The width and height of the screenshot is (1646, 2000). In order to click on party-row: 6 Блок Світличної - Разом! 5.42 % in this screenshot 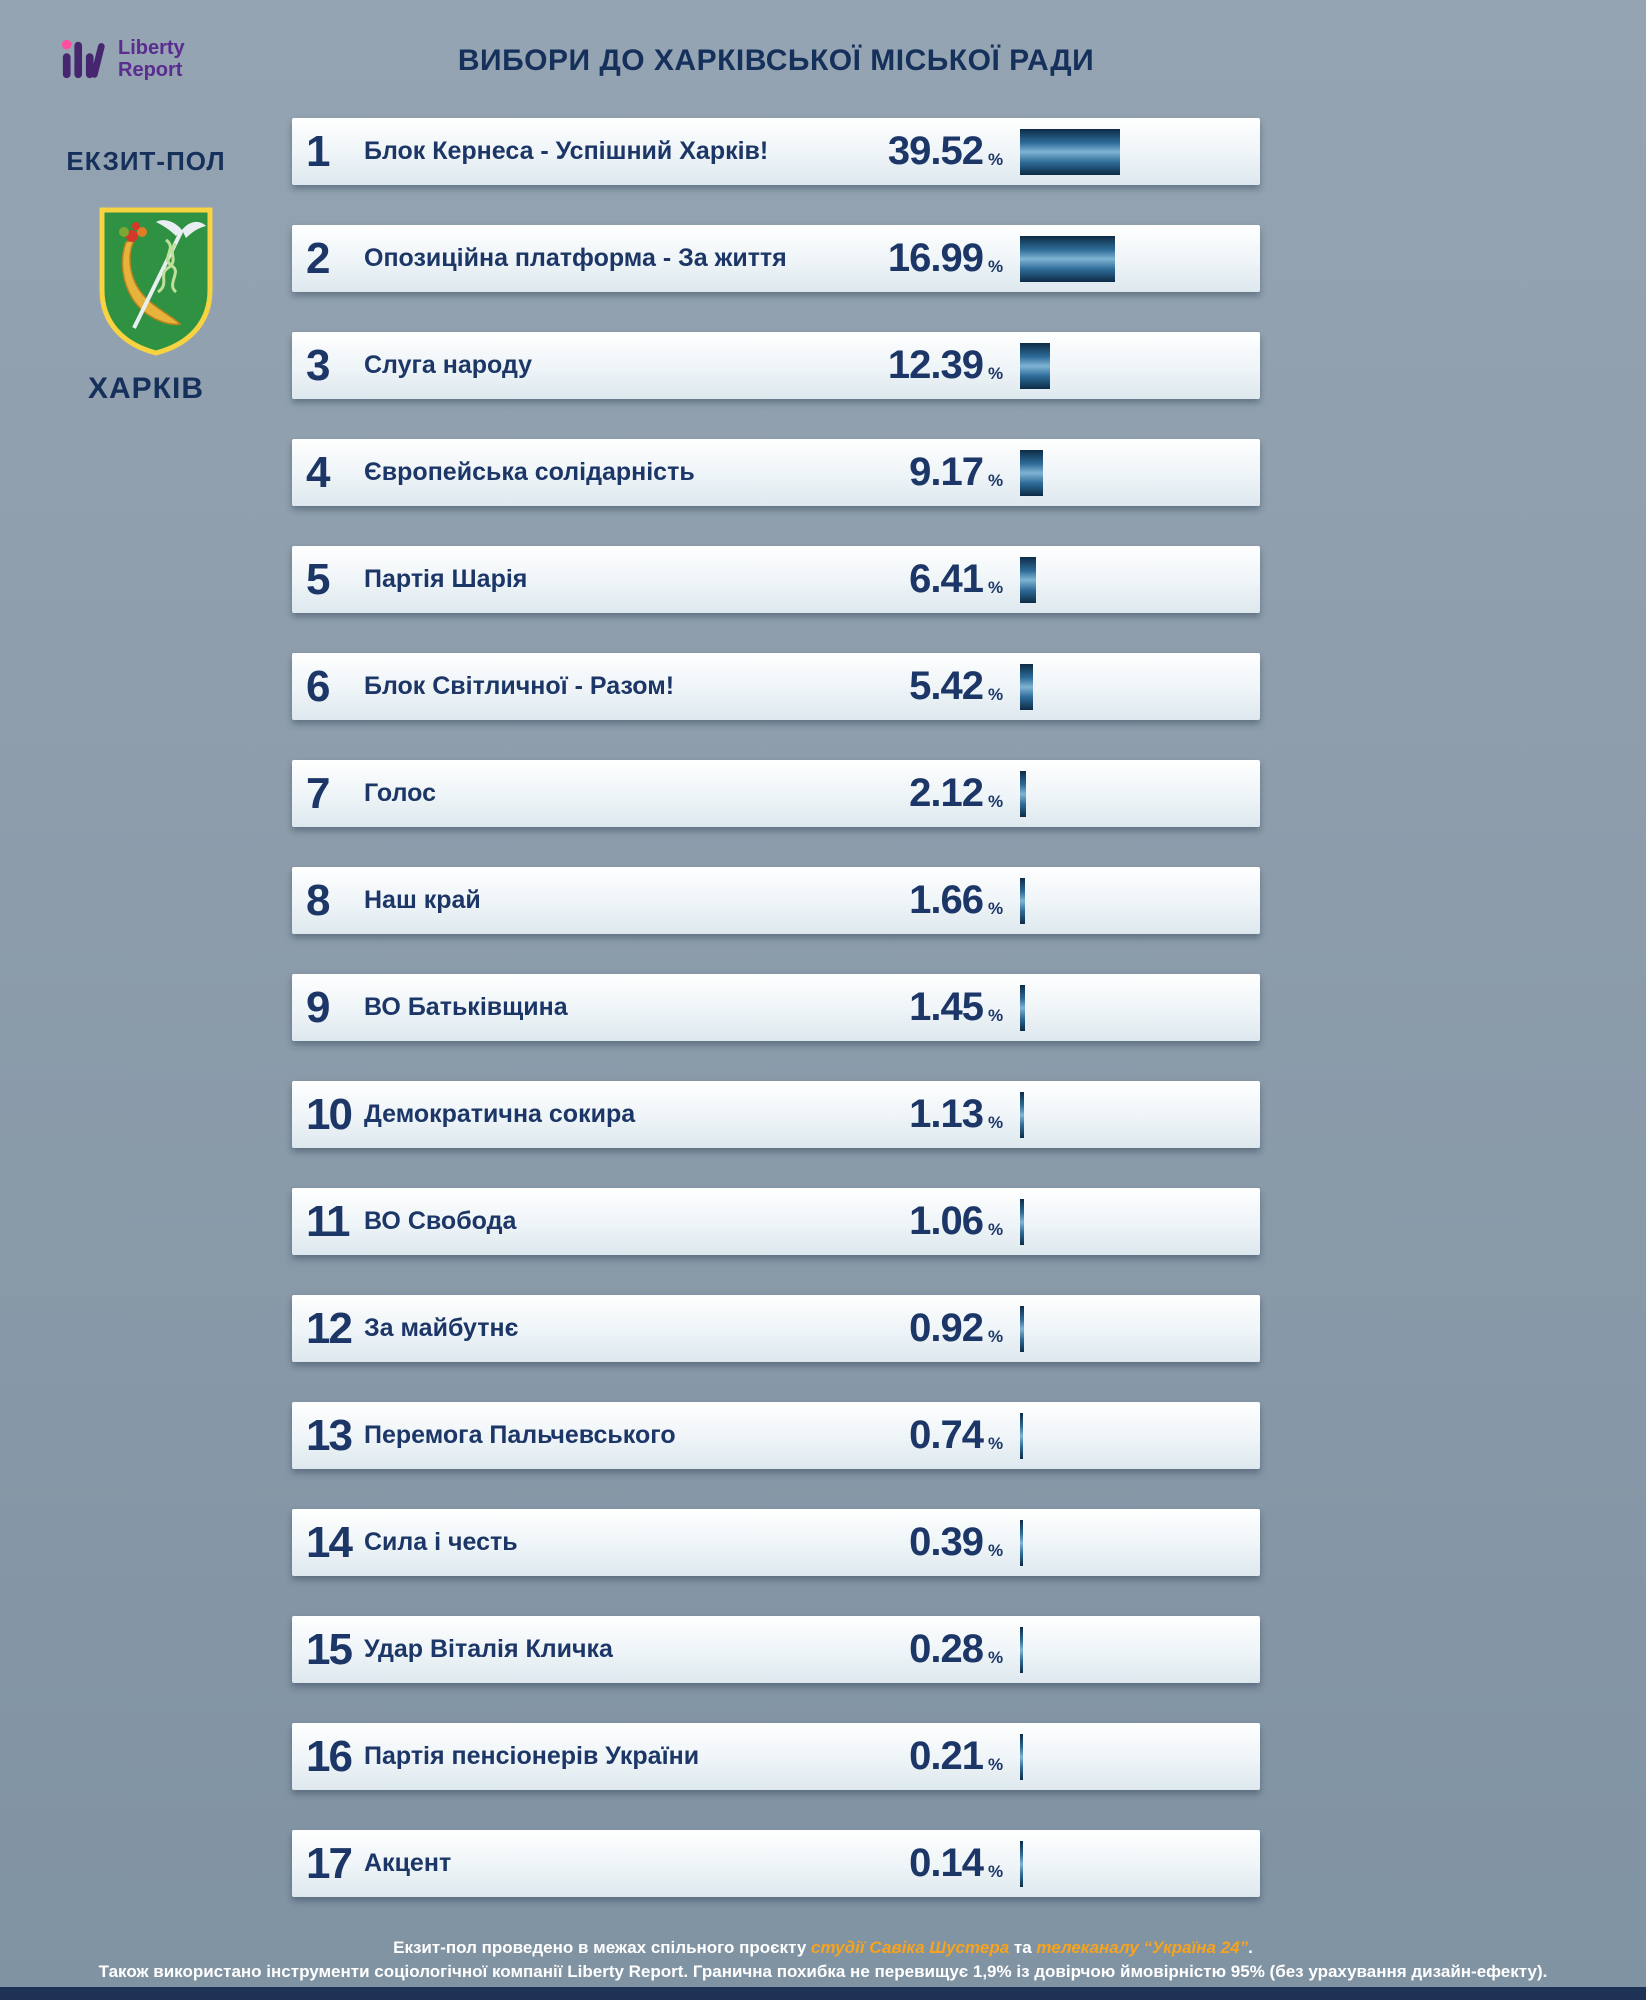, I will do `click(776, 686)`.